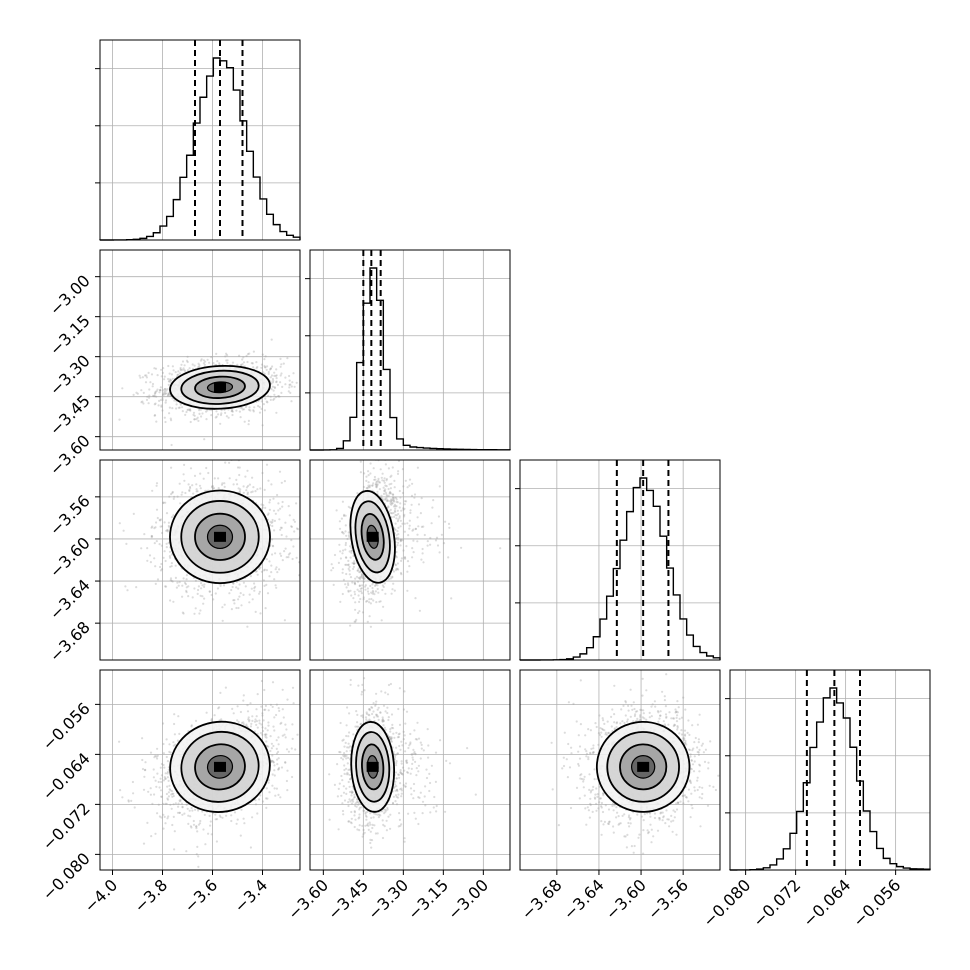 The image size is (970, 970). I want to click on peak-density, so click(372, 536).